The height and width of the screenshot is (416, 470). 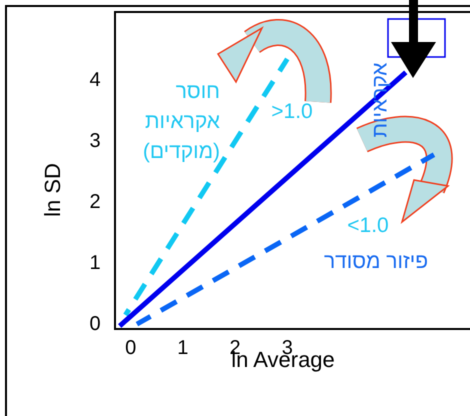 I want to click on annotation: חוסר אקראיות (מוקדים), so click(x=181, y=121).